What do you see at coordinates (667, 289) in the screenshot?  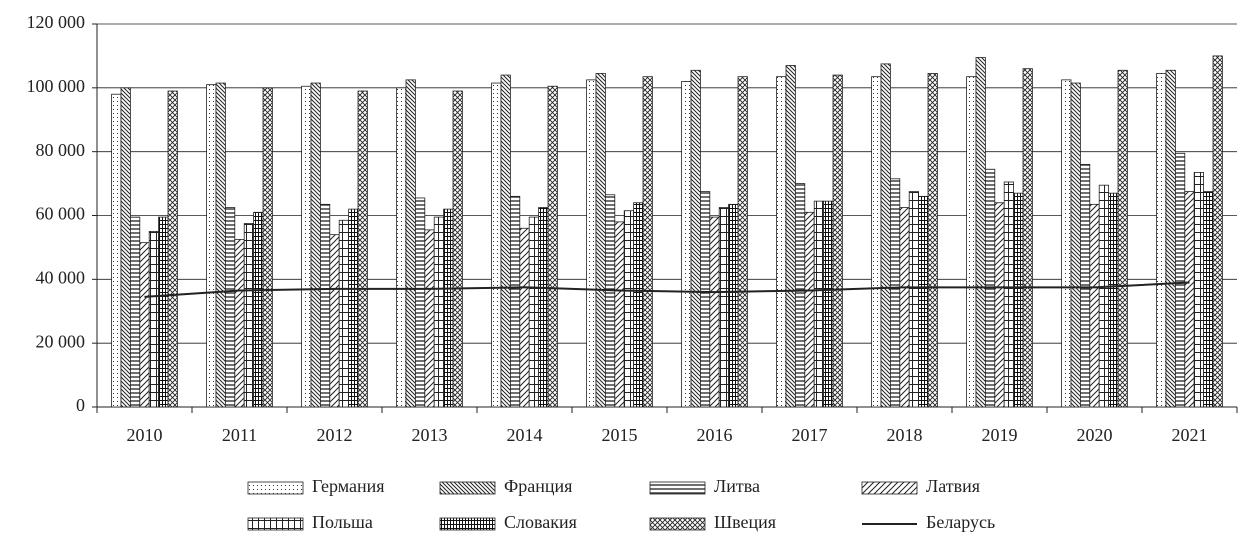 I see `line` at bounding box center [667, 289].